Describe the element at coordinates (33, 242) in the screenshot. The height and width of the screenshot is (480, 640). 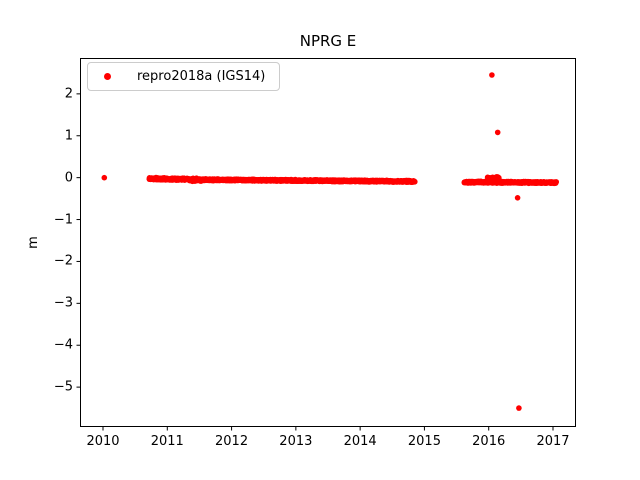
I see `y-axis-label: m` at that location.